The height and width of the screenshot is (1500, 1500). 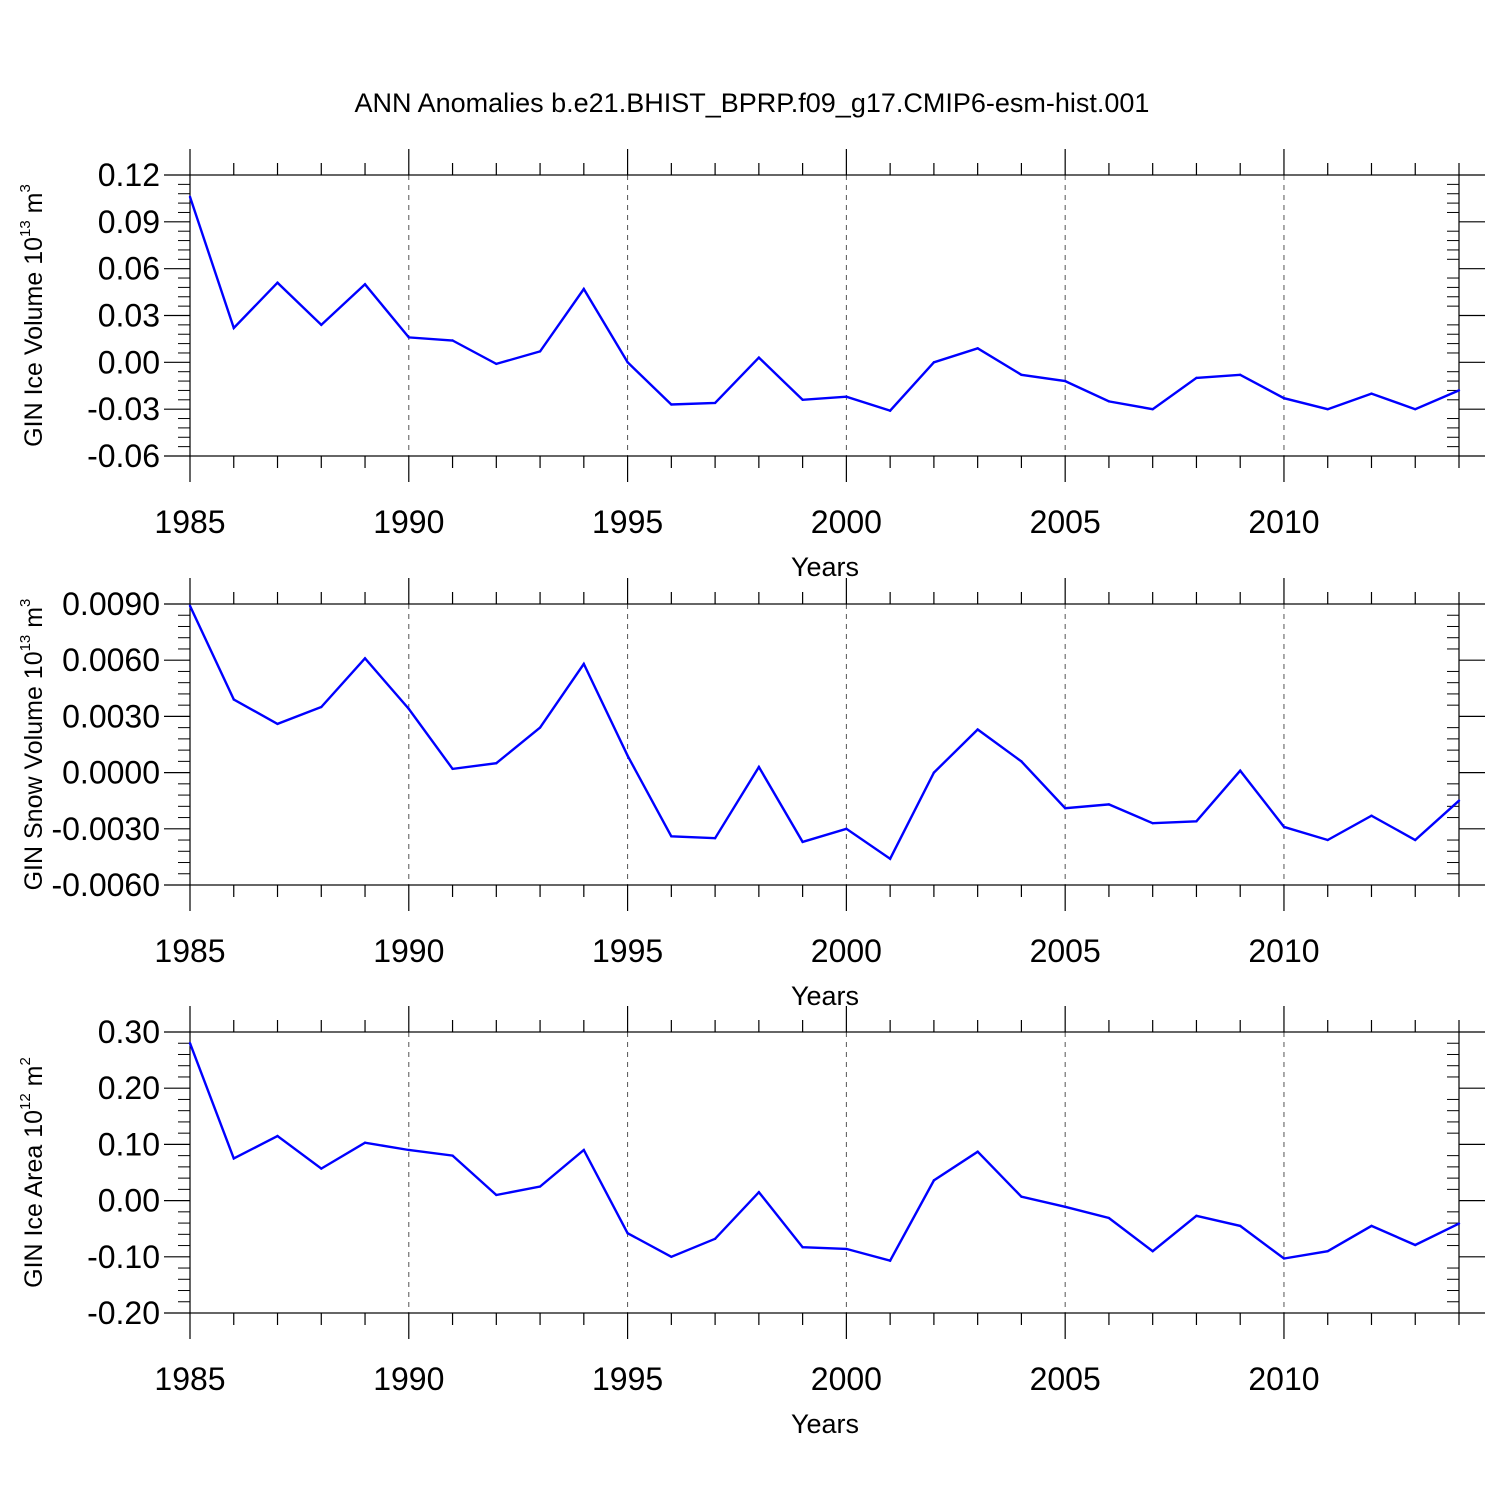 I want to click on y-tick-label: 0.0030, so click(x=111, y=716).